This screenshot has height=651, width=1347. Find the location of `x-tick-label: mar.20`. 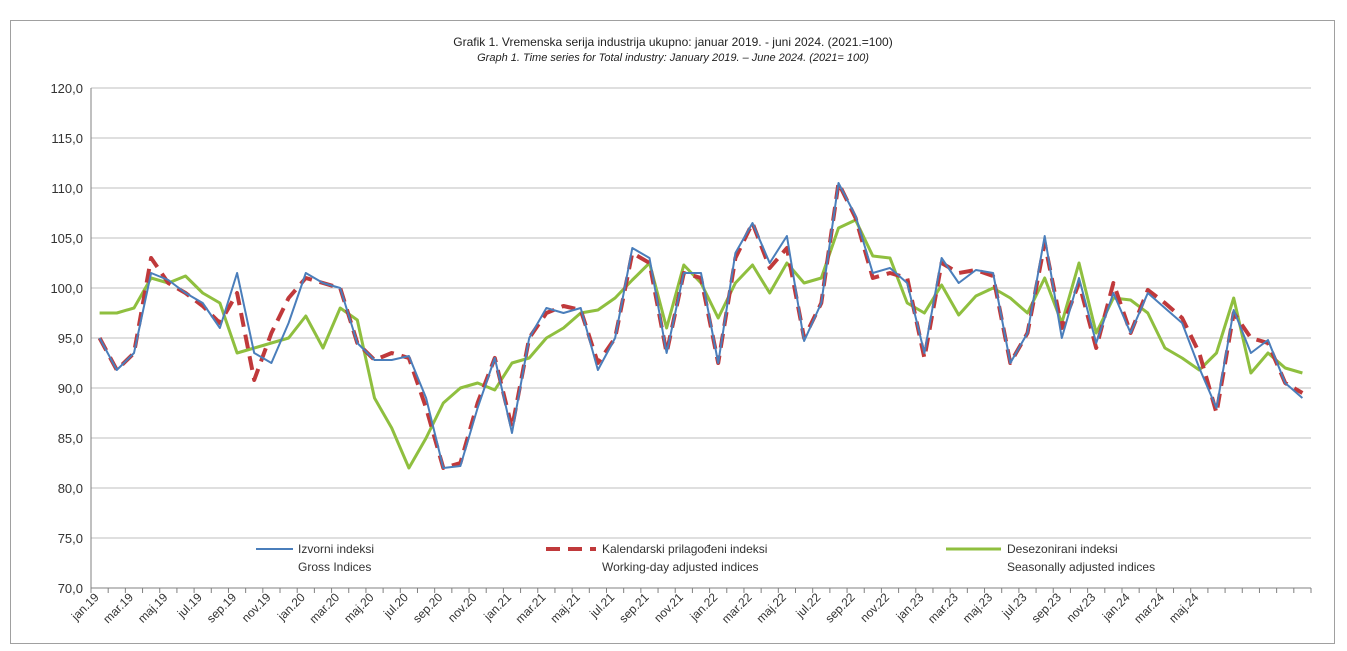

x-tick-label: mar.20 is located at coordinates (324, 608).